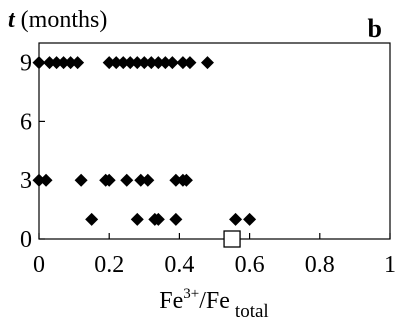 The height and width of the screenshot is (327, 398). I want to click on data-point-square, so click(232, 239).